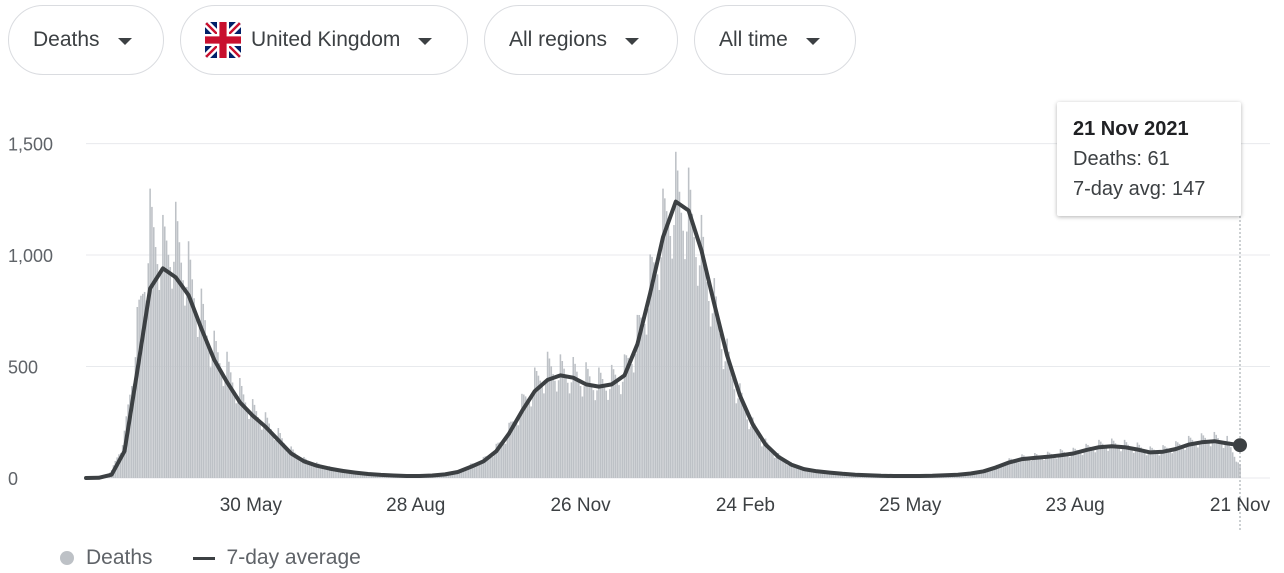  Describe the element at coordinates (223, 40) in the screenshot. I see `uk-flag-icon` at that location.